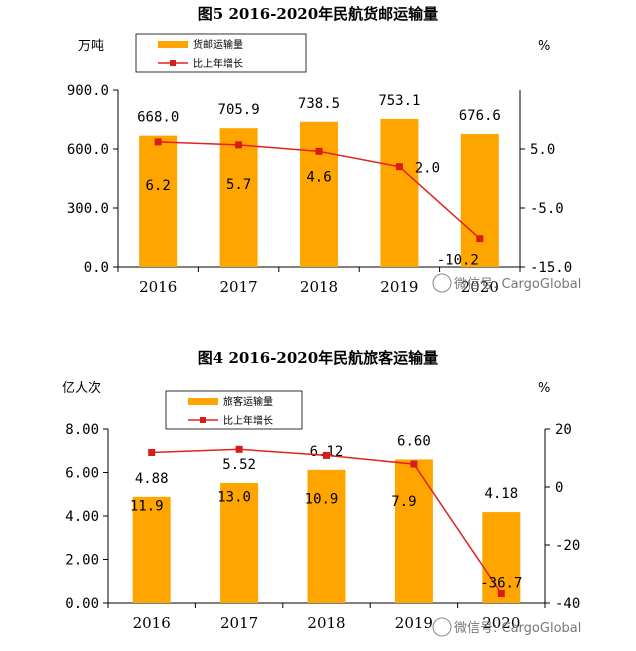  What do you see at coordinates (403, 502) in the screenshot?
I see `passenger-growth-value-label: 7.9` at bounding box center [403, 502].